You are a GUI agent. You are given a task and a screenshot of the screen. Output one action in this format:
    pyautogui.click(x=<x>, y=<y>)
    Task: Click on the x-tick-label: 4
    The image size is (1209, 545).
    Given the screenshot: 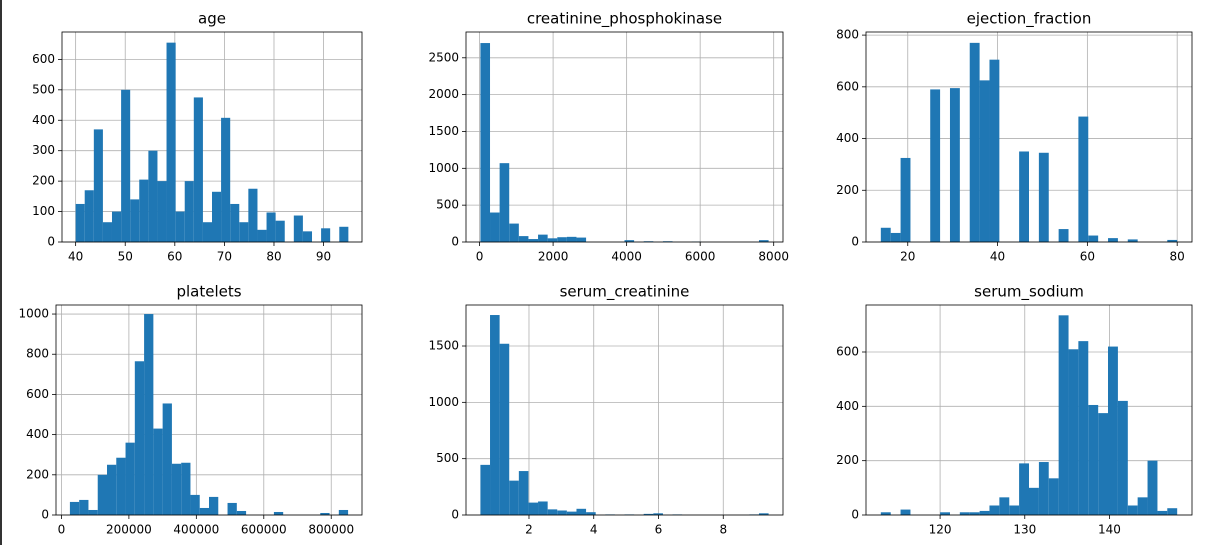 What is the action you would take?
    pyautogui.click(x=594, y=530)
    